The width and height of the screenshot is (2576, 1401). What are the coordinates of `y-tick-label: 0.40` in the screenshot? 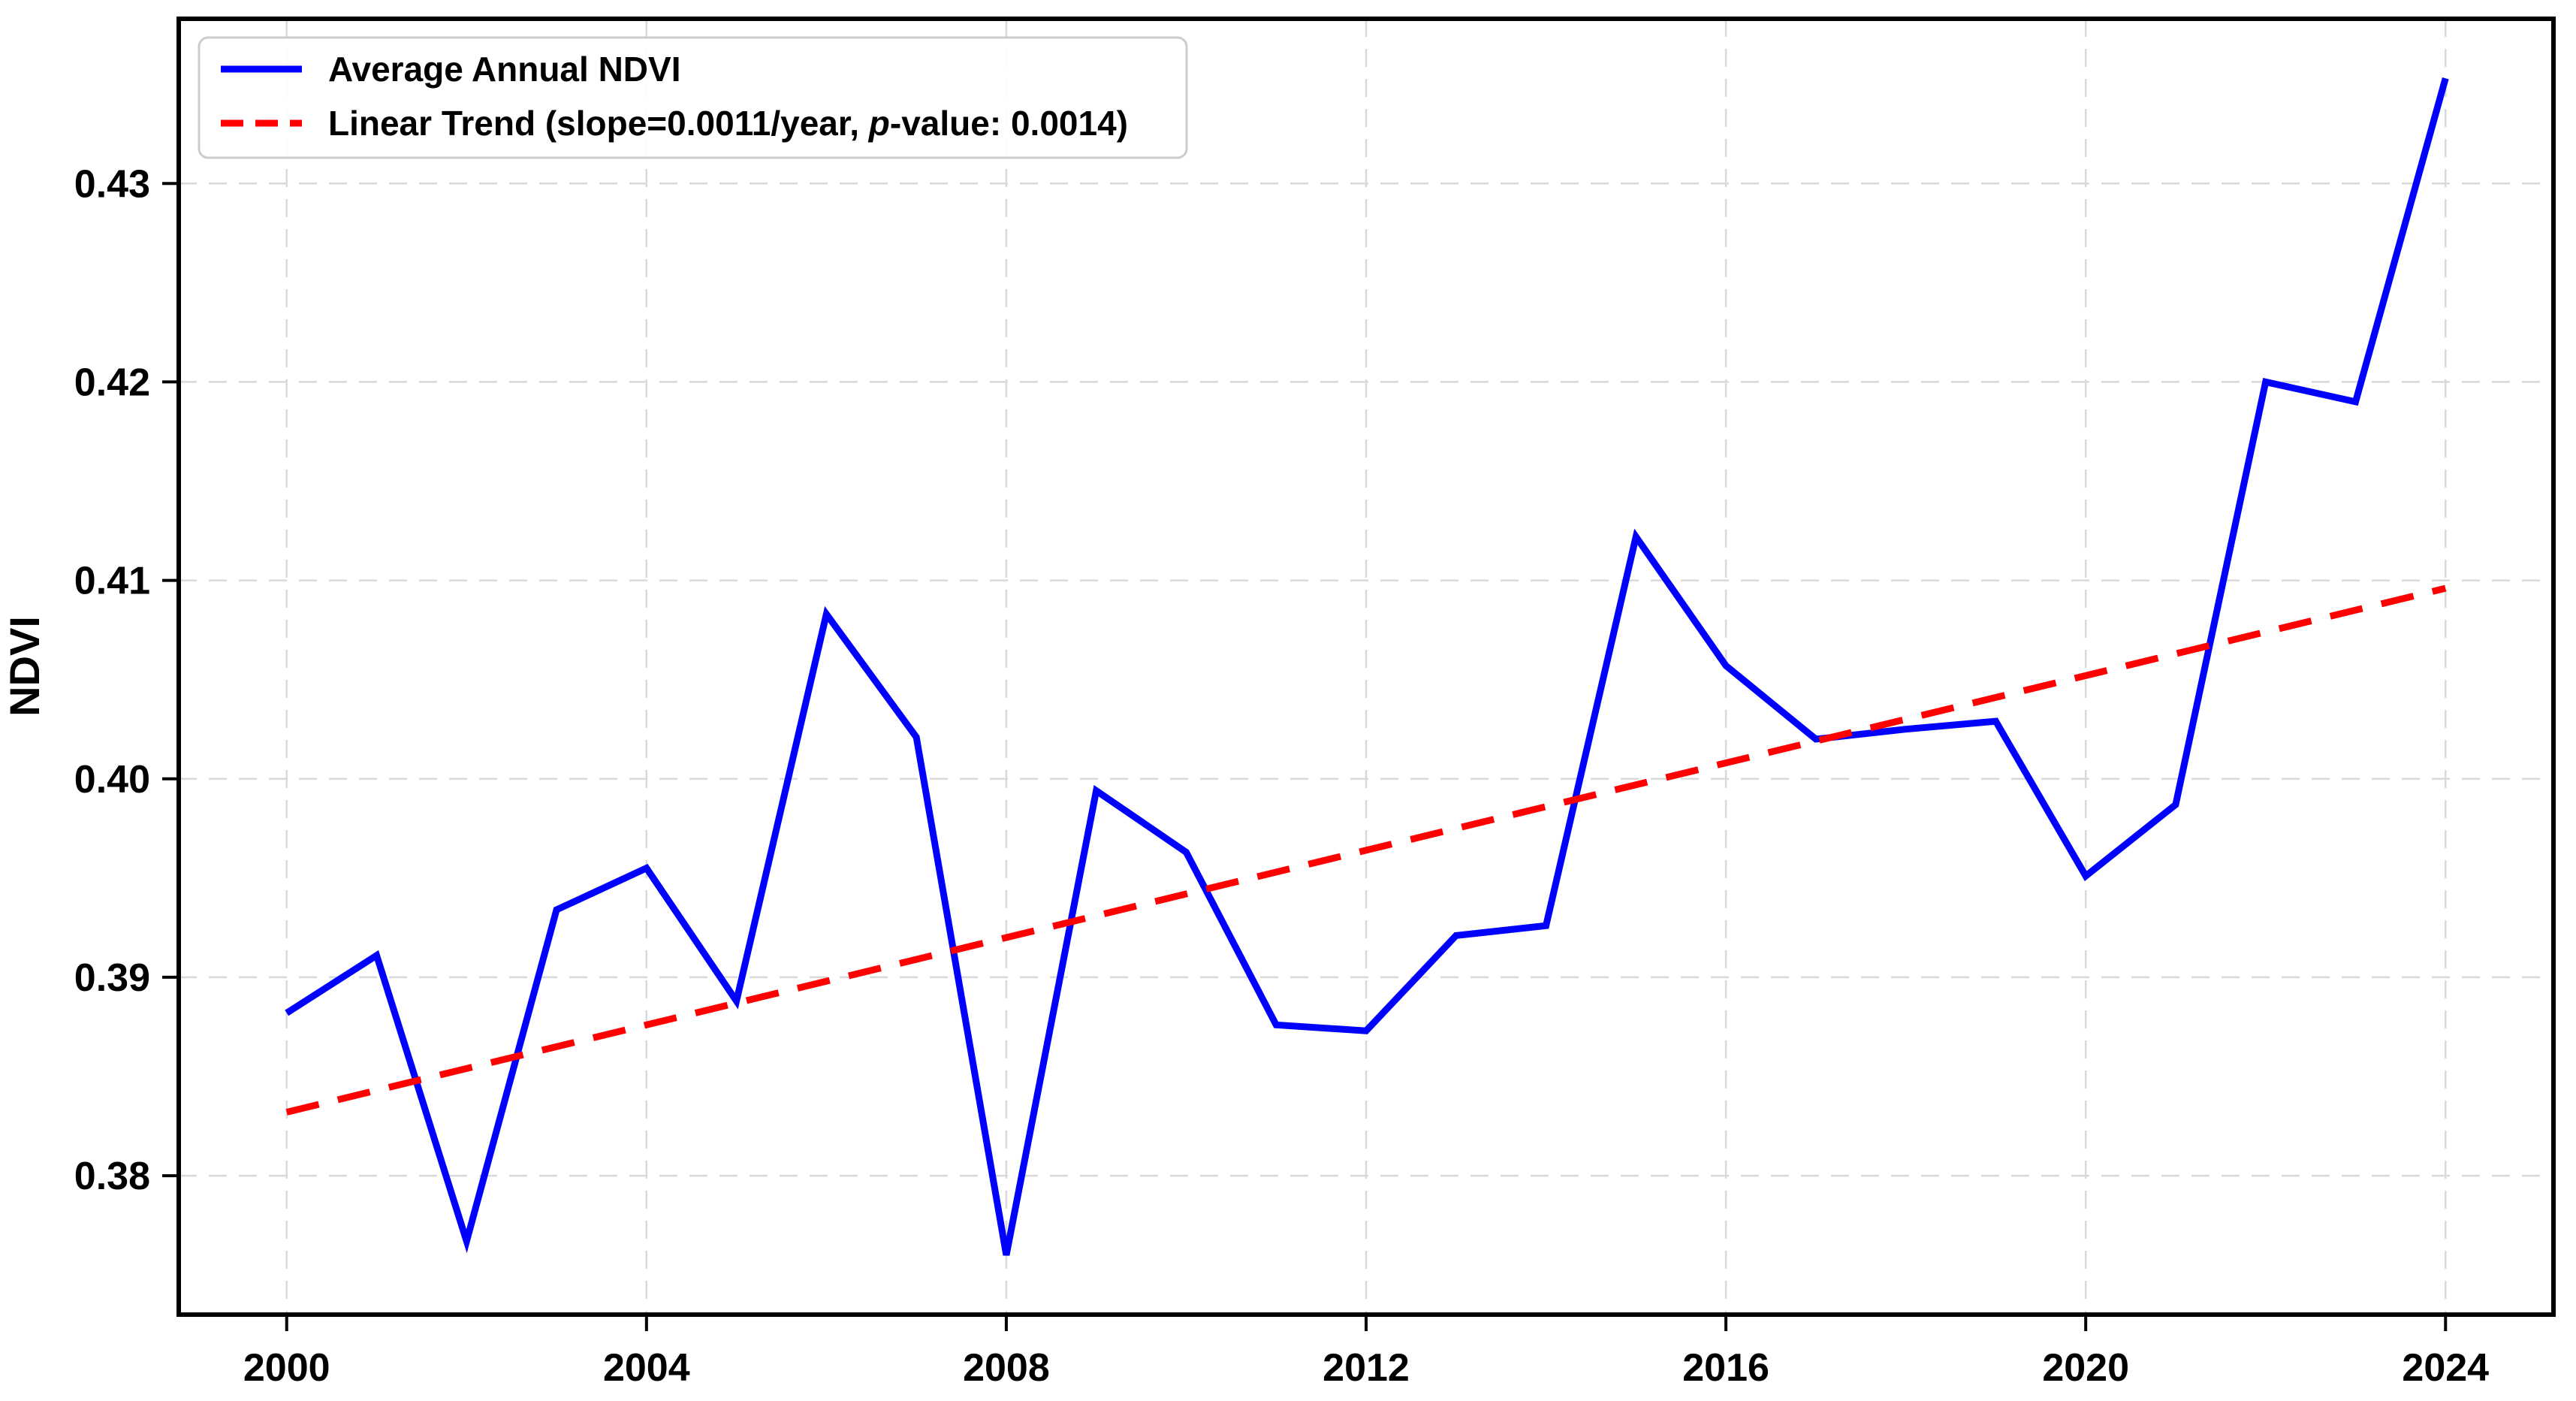 It's located at (112, 780).